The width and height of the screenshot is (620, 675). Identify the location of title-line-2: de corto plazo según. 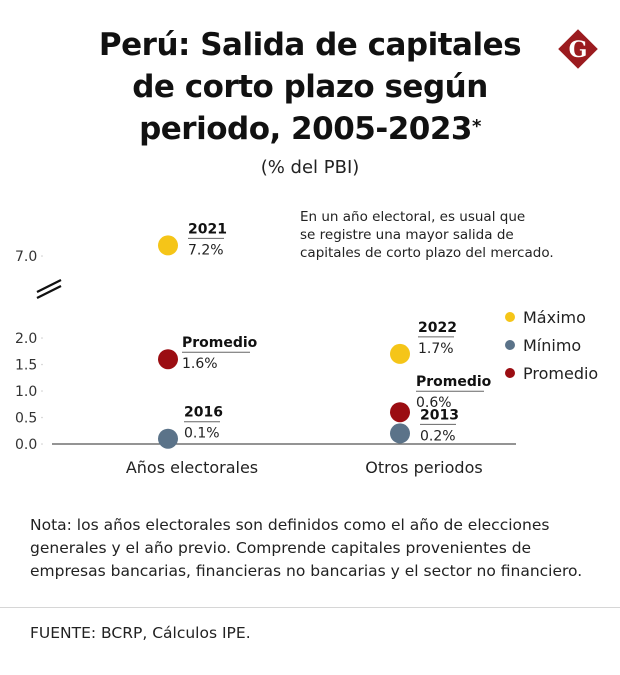
(310, 87).